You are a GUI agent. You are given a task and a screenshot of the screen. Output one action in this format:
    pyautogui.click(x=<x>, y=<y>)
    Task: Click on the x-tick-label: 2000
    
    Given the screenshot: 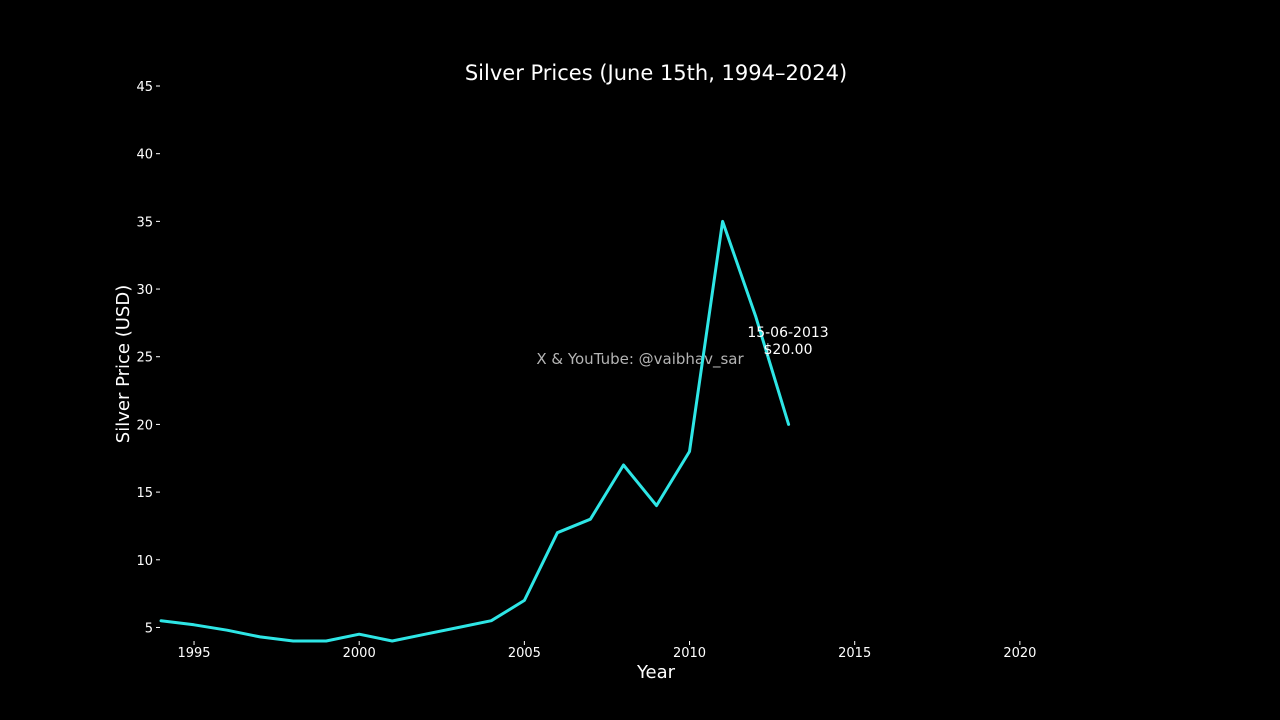 What is the action you would take?
    pyautogui.click(x=359, y=653)
    